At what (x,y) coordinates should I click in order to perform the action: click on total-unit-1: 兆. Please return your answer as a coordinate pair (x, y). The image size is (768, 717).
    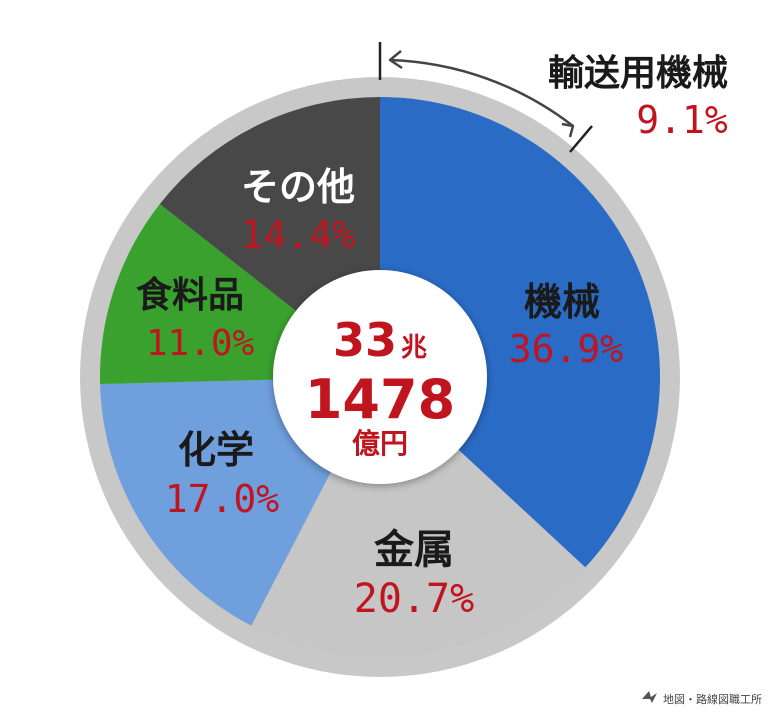
    Looking at the image, I should click on (414, 348).